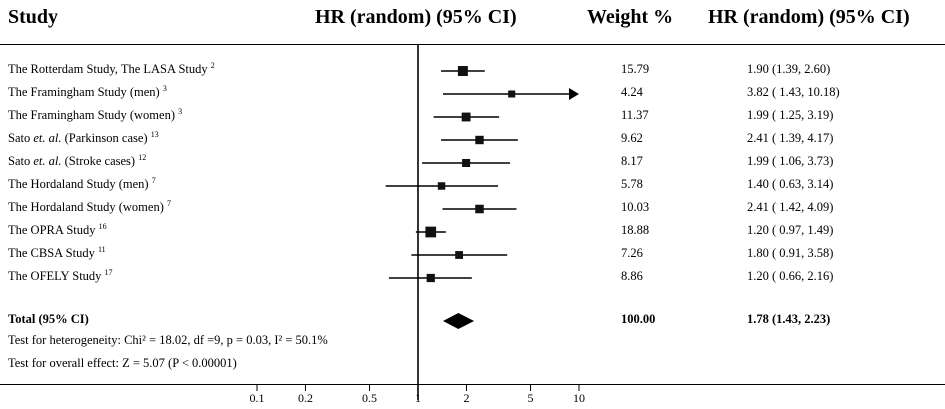 This screenshot has width=945, height=409. What do you see at coordinates (257, 398) in the screenshot?
I see `x-tick-label: 0.1` at bounding box center [257, 398].